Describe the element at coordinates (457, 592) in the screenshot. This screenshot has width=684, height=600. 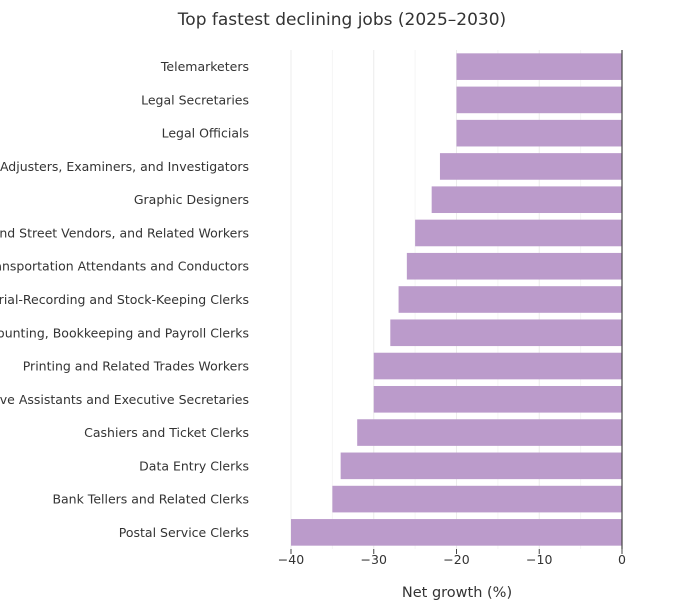
I see `x-axis-title: Net growth (%)` at that location.